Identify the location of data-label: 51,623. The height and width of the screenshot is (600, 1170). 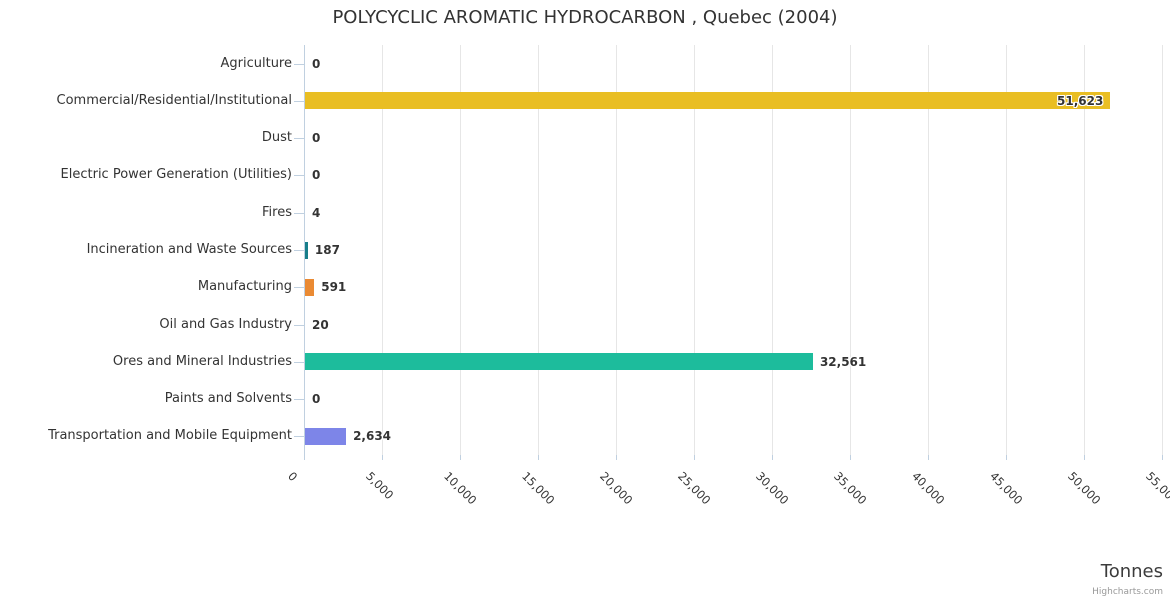
(1080, 100).